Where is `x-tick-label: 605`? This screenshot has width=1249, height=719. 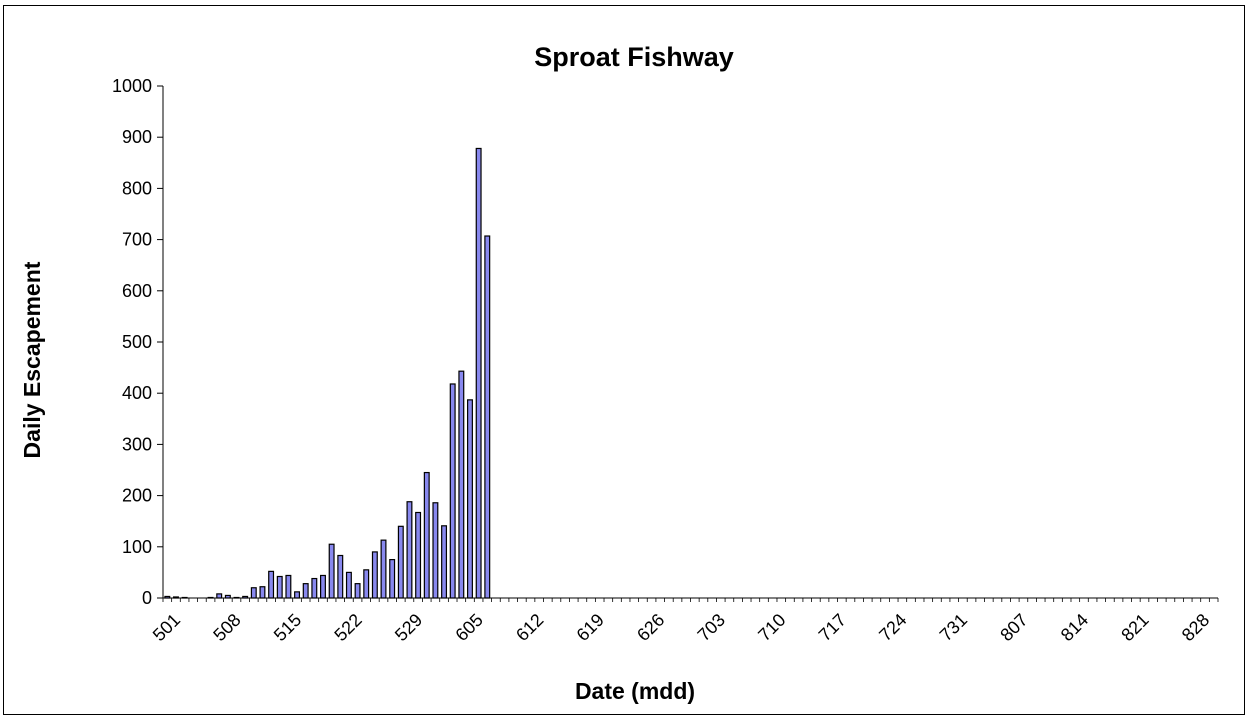
x-tick-label: 605 is located at coordinates (468, 627).